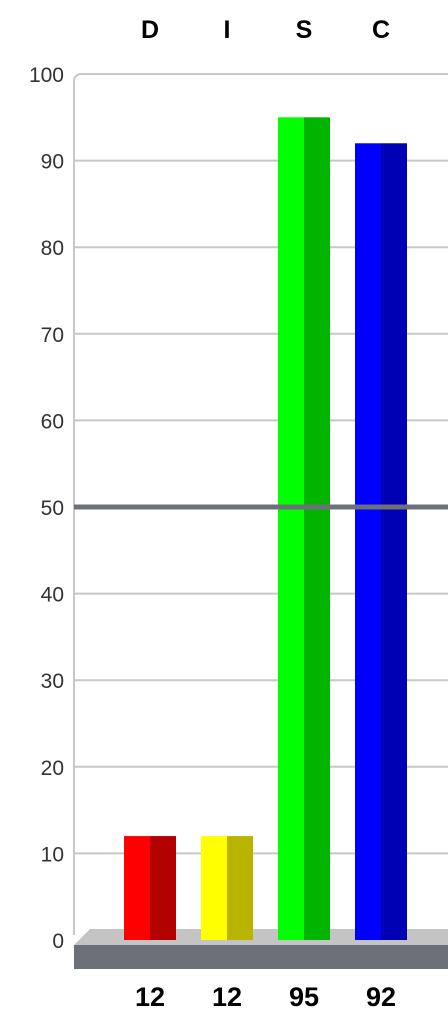 The image size is (448, 1012). I want to click on value-label-i: 12, so click(227, 997).